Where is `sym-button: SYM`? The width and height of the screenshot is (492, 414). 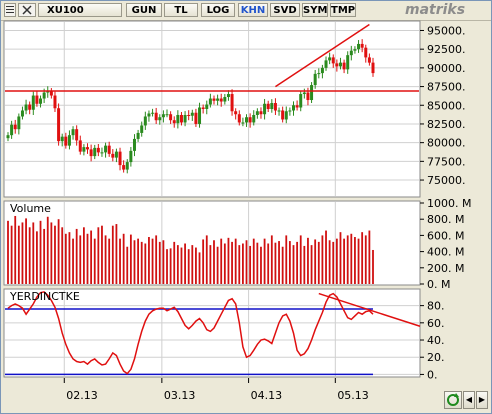
sym-button: SYM is located at coordinates (315, 10).